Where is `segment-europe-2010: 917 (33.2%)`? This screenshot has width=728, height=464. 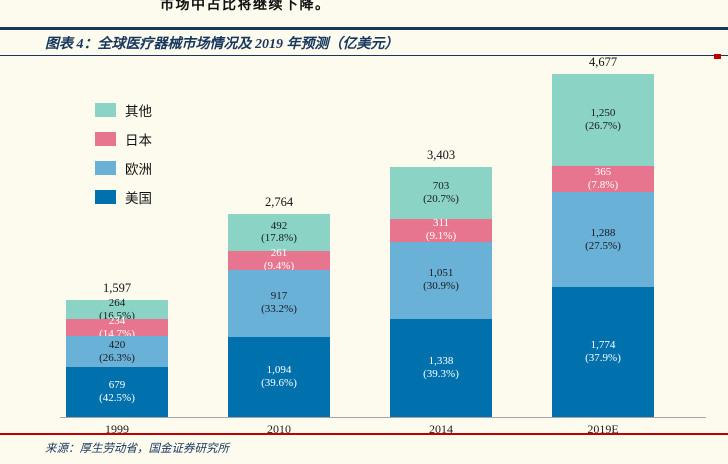
segment-europe-2010: 917 (33.2%) is located at coordinates (279, 303).